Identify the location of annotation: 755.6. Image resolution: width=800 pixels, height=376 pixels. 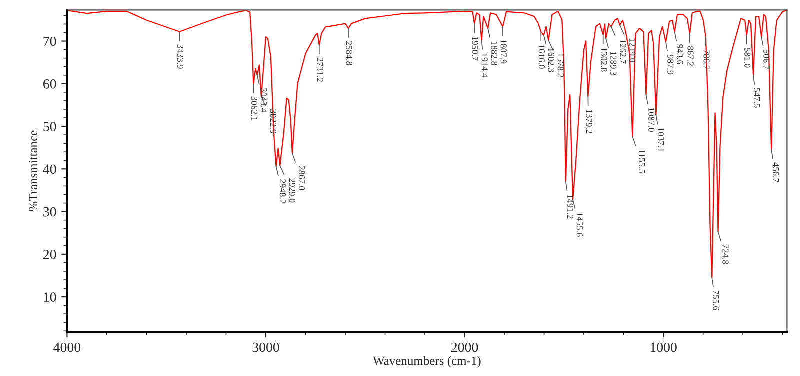
(716, 300).